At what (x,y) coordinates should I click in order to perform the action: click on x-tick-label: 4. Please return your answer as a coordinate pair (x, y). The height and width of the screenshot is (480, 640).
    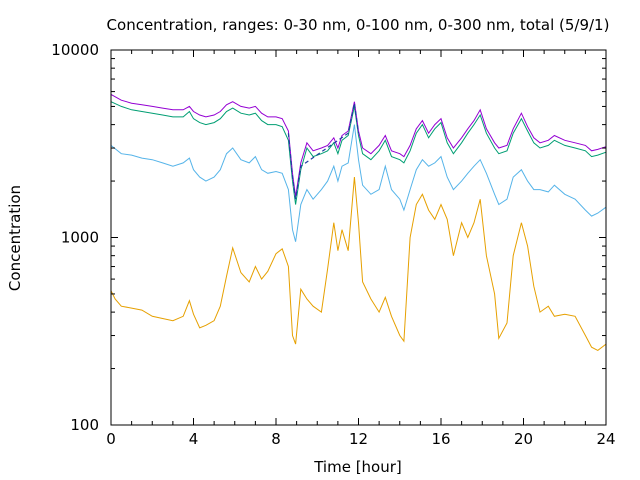
    Looking at the image, I should click on (194, 439).